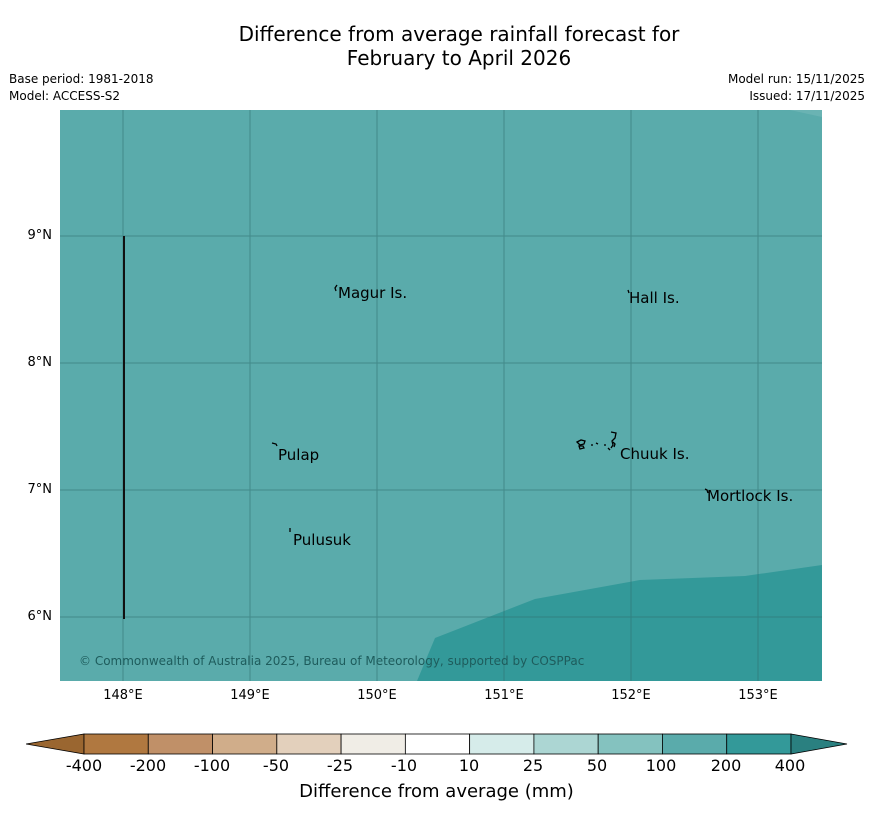 This screenshot has height=816, width=873. I want to click on title-line-2: February to April 2026, so click(459, 58).